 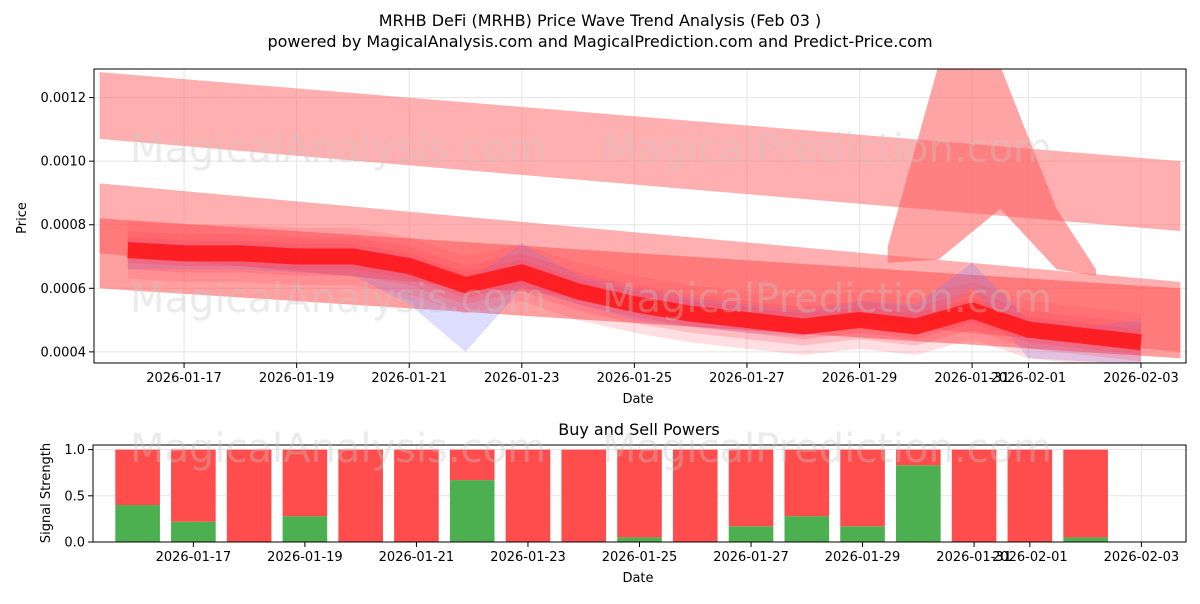 What do you see at coordinates (640, 557) in the screenshot?
I see `signal-xtick-label: 2026-01-25` at bounding box center [640, 557].